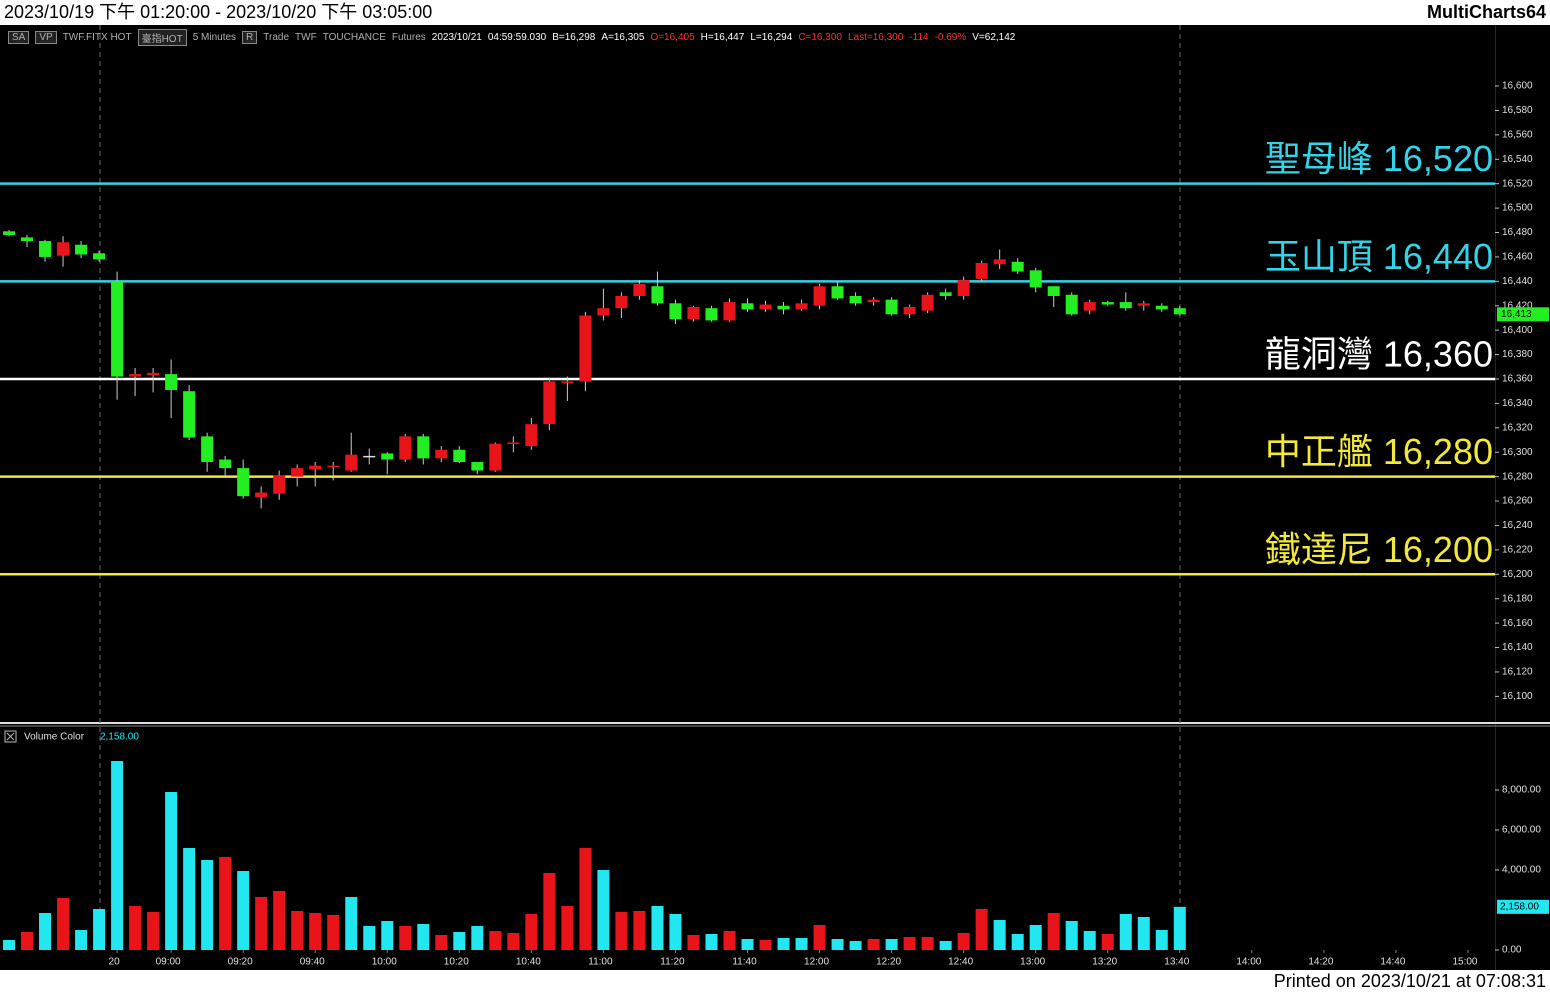  I want to click on toolbar-item: VP, so click(46, 37).